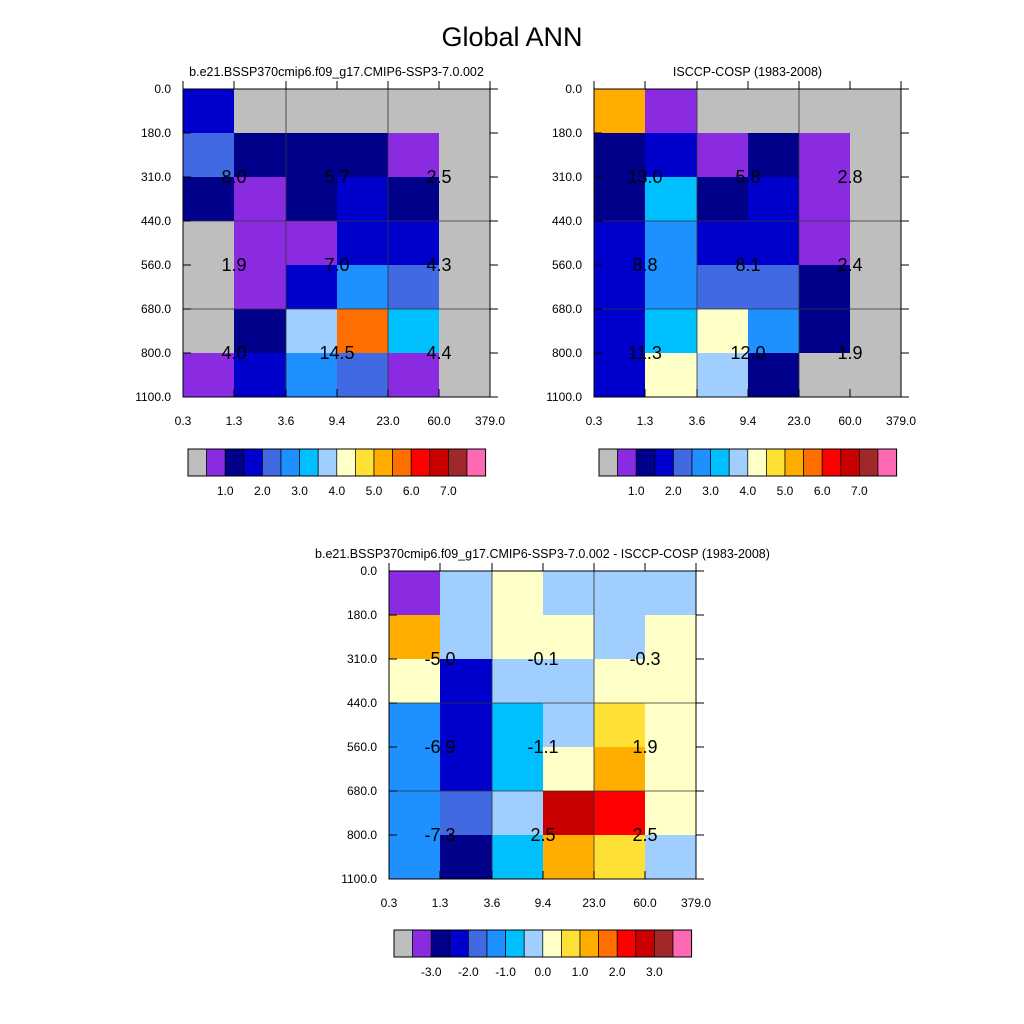 The height and width of the screenshot is (1024, 1024). Describe the element at coordinates (153, 397) in the screenshot. I see `y-tick-label: 1100.0` at that location.